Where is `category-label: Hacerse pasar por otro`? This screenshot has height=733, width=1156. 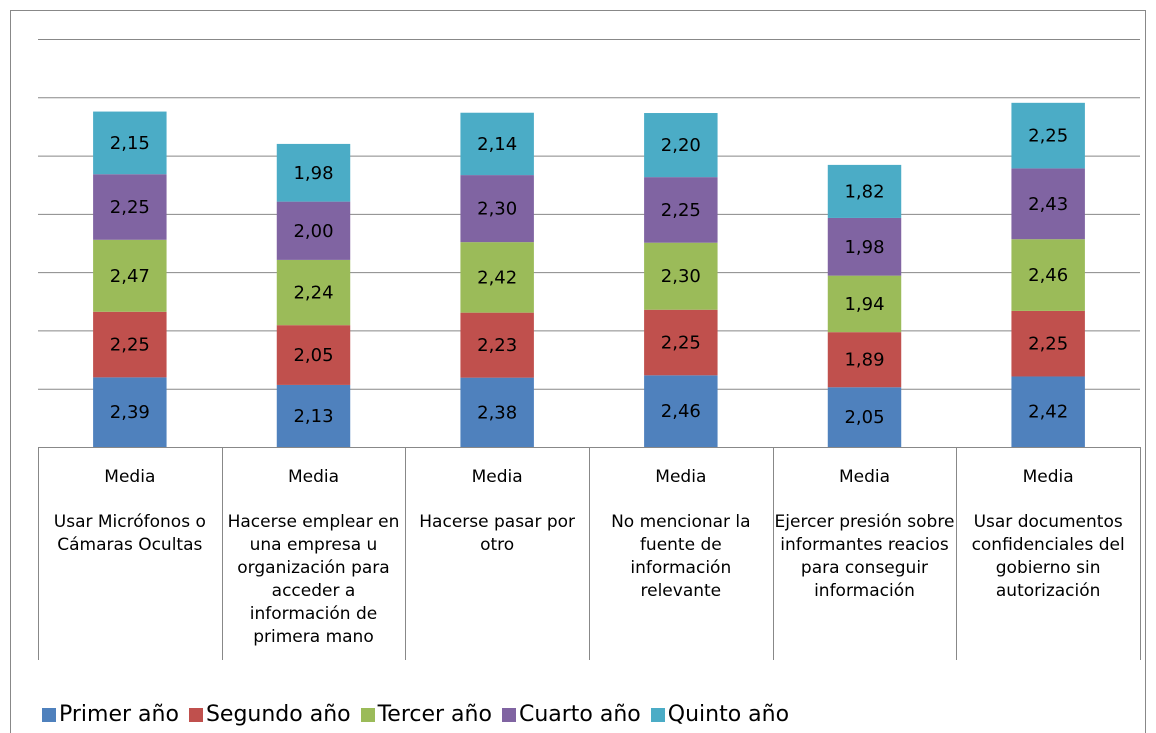 category-label: Hacerse pasar por otro is located at coordinates (497, 533).